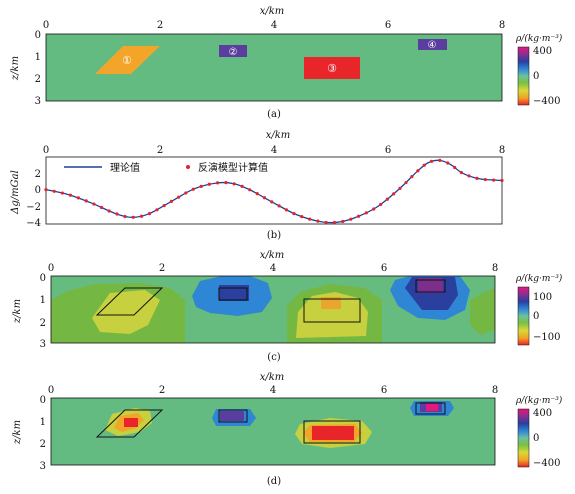 This screenshot has height=494, width=575. What do you see at coordinates (539, 70) in the screenshot?
I see `panel-a-colorbar: ρ/(kg·m⁻³) 400 0 −400` at bounding box center [539, 70].